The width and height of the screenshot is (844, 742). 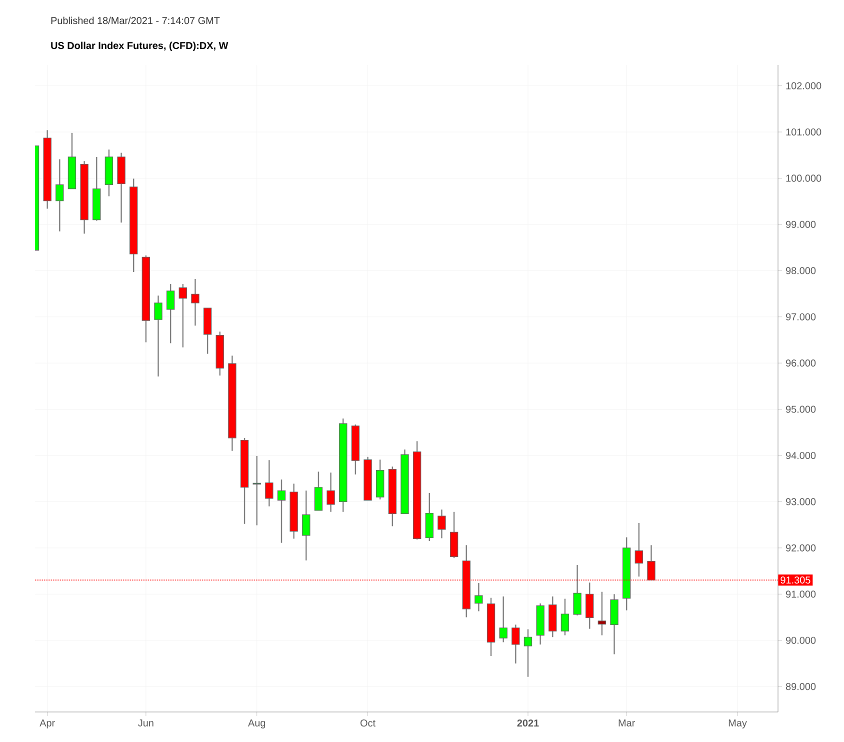 I want to click on y-tick-label: 98.000, so click(x=801, y=270).